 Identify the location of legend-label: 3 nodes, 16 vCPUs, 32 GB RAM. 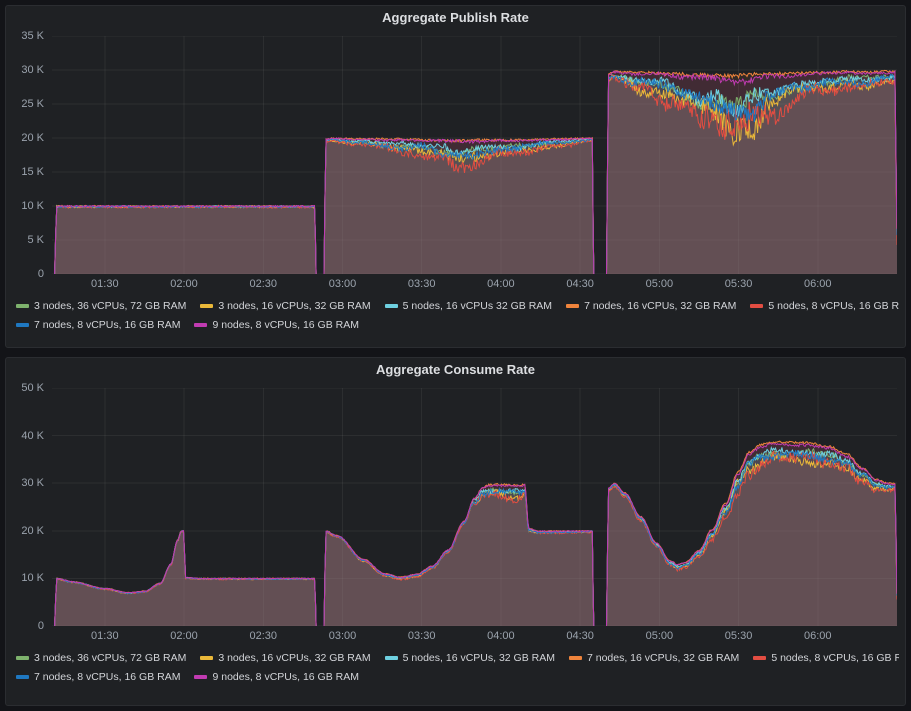
(294, 306).